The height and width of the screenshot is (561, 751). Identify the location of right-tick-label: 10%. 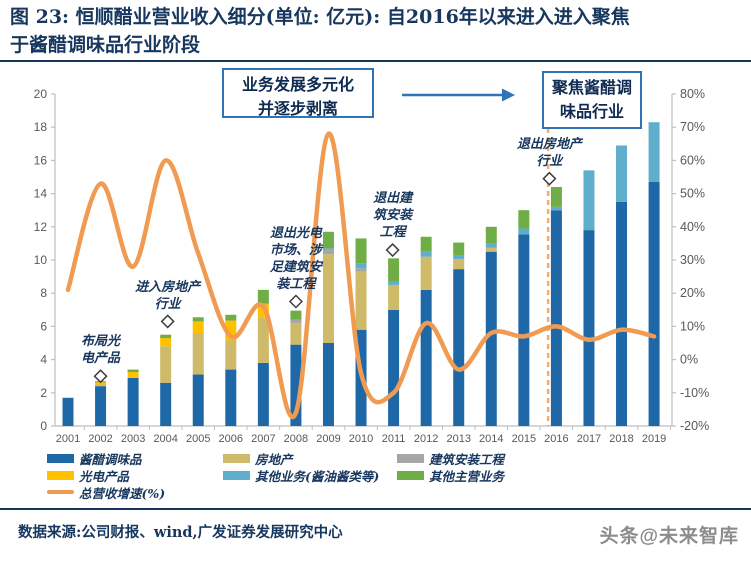
(692, 326).